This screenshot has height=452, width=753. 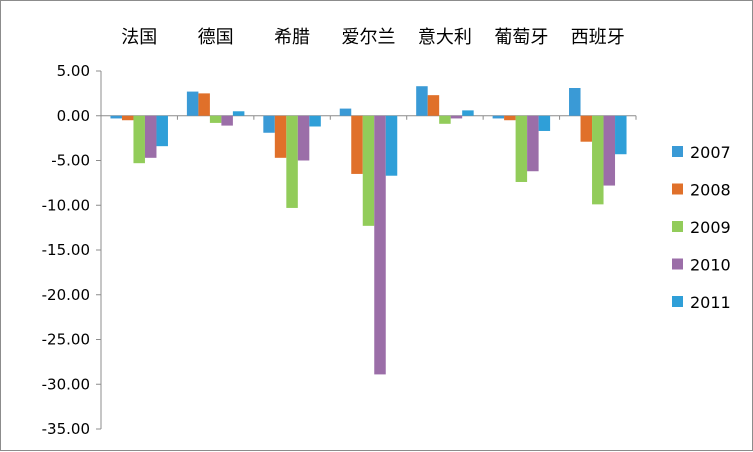 I want to click on category-label: 法国, so click(x=139, y=37).